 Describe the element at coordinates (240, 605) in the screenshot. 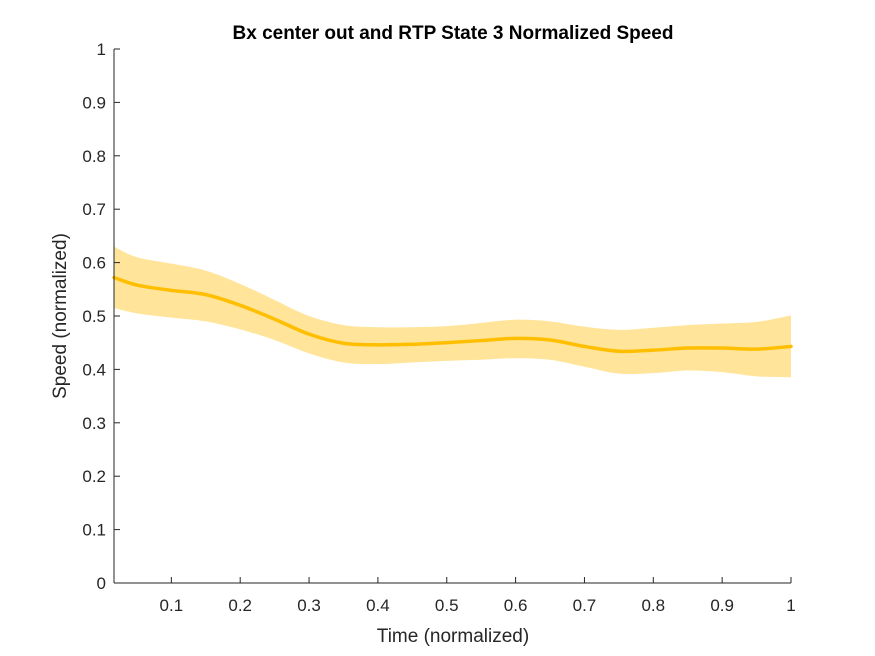

I see `x-tick-label: 0.2` at that location.